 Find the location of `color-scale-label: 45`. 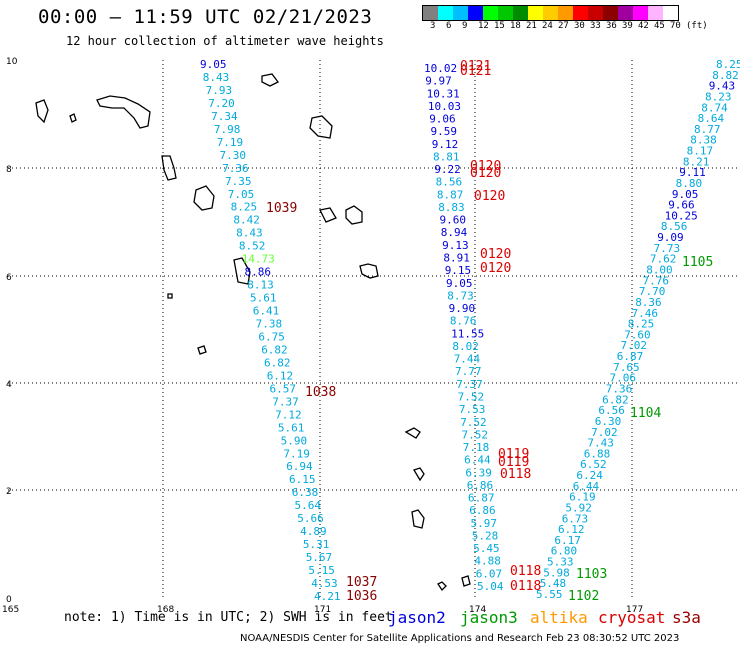

color-scale-label: 45 is located at coordinates (659, 26).